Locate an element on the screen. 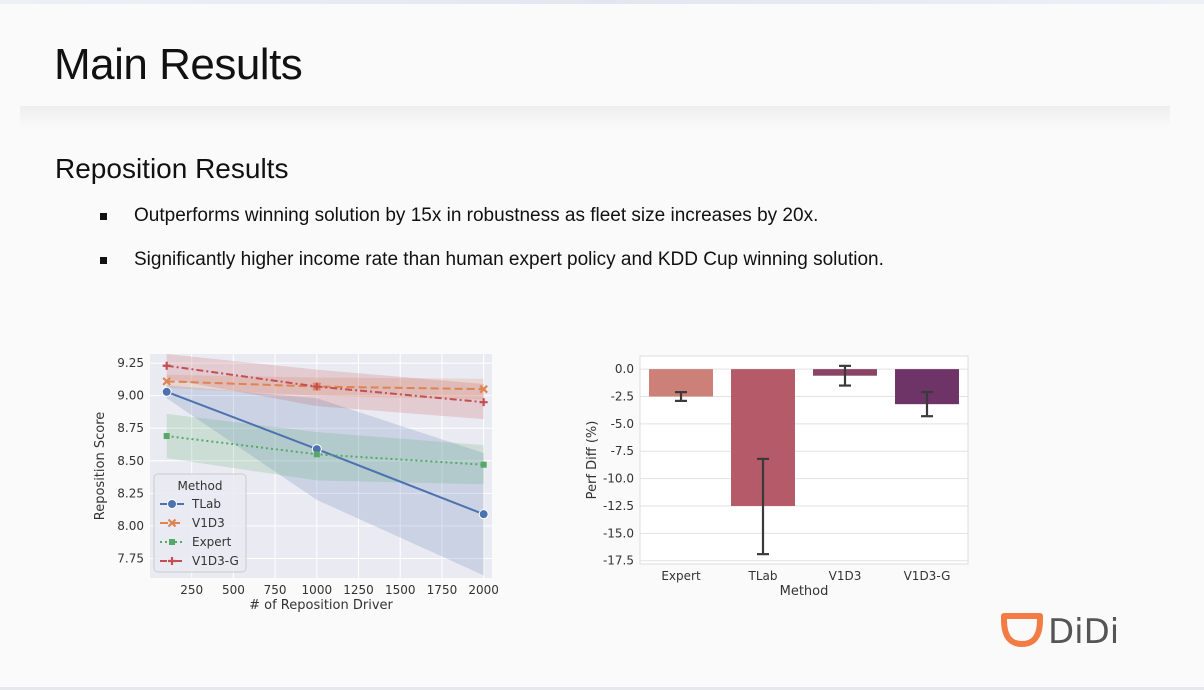 The image size is (1204, 690). legend-marker-tlab is located at coordinates (172, 504).